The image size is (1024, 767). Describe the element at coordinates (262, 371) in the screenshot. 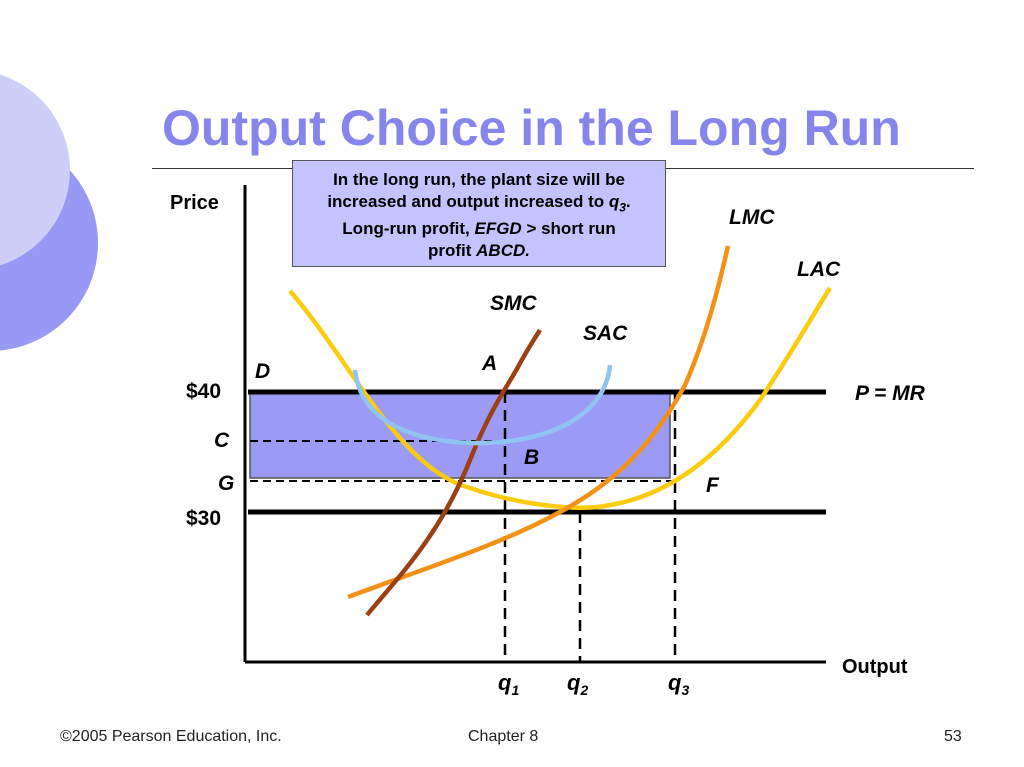

I see `point-label-d: D` at that location.